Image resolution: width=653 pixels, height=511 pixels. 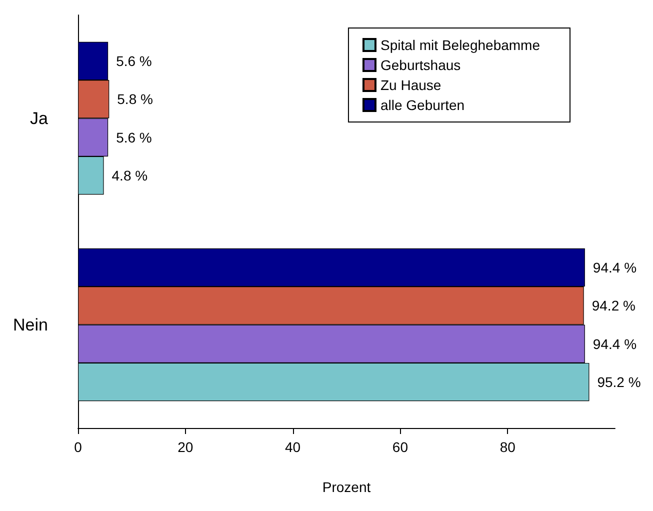 I want to click on x-tick-label: 60, so click(x=400, y=447).